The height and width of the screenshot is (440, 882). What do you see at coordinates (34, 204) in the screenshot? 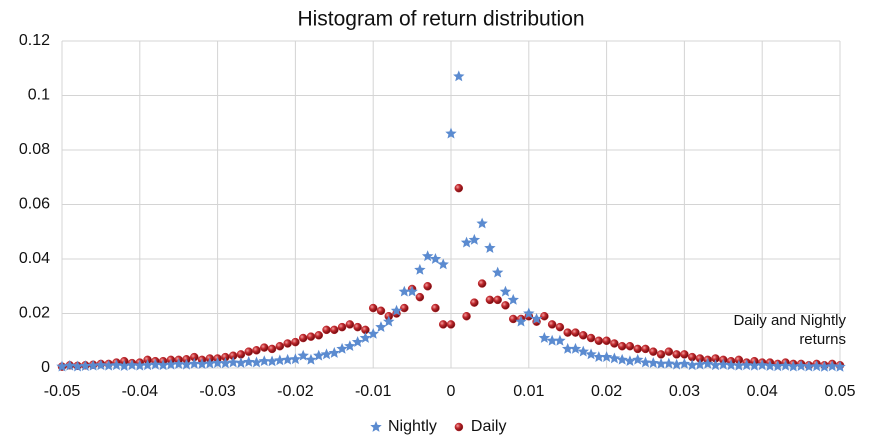
I see `y-tick-label: 0.06` at bounding box center [34, 204].